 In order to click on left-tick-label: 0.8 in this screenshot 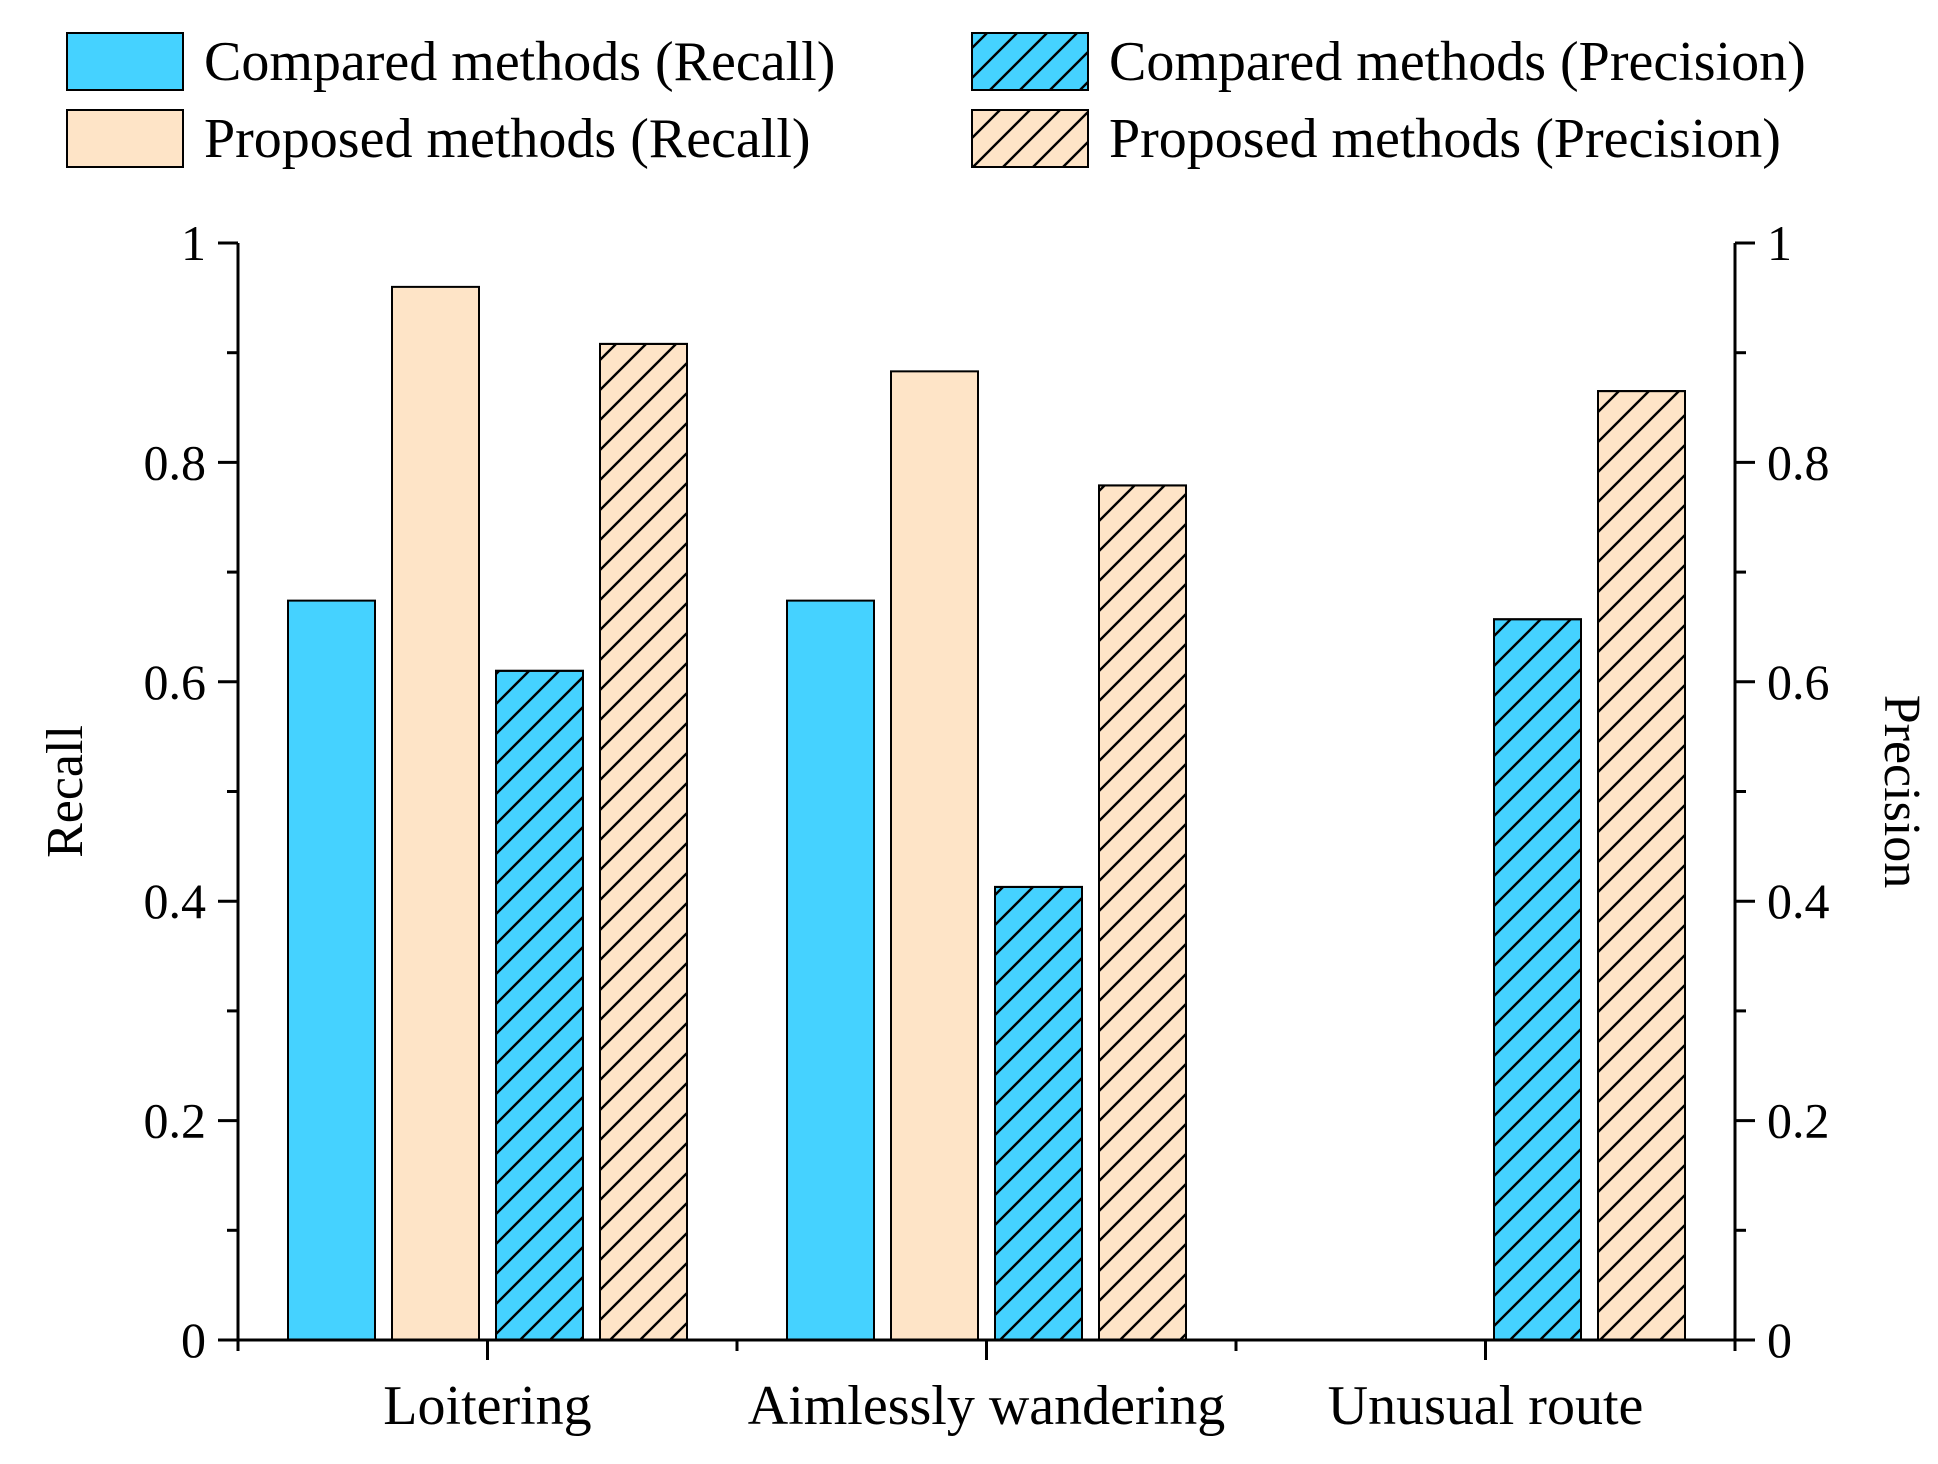, I will do `click(175, 462)`.